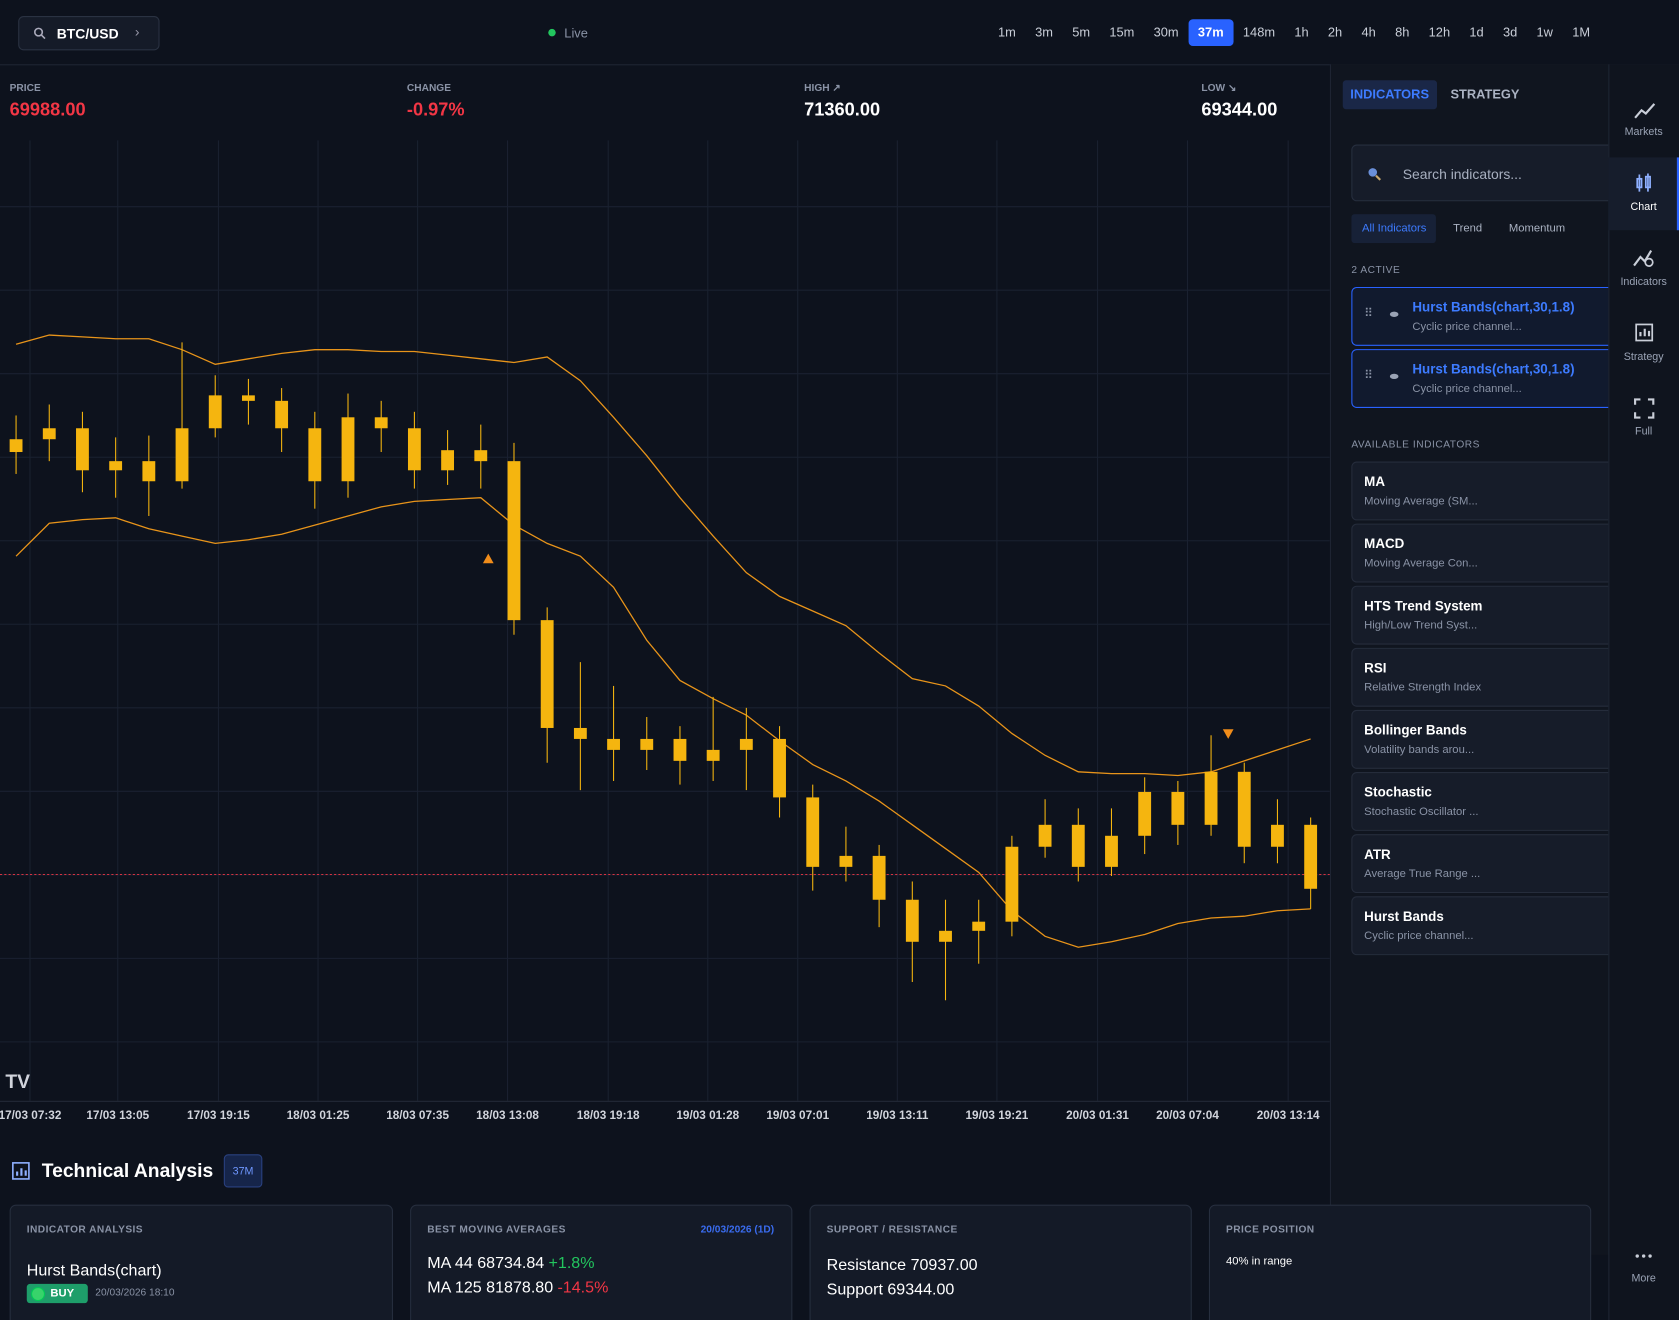 Image resolution: width=1679 pixels, height=1320 pixels. What do you see at coordinates (1394, 229) in the screenshot?
I see `filter-chip: All Indicators` at bounding box center [1394, 229].